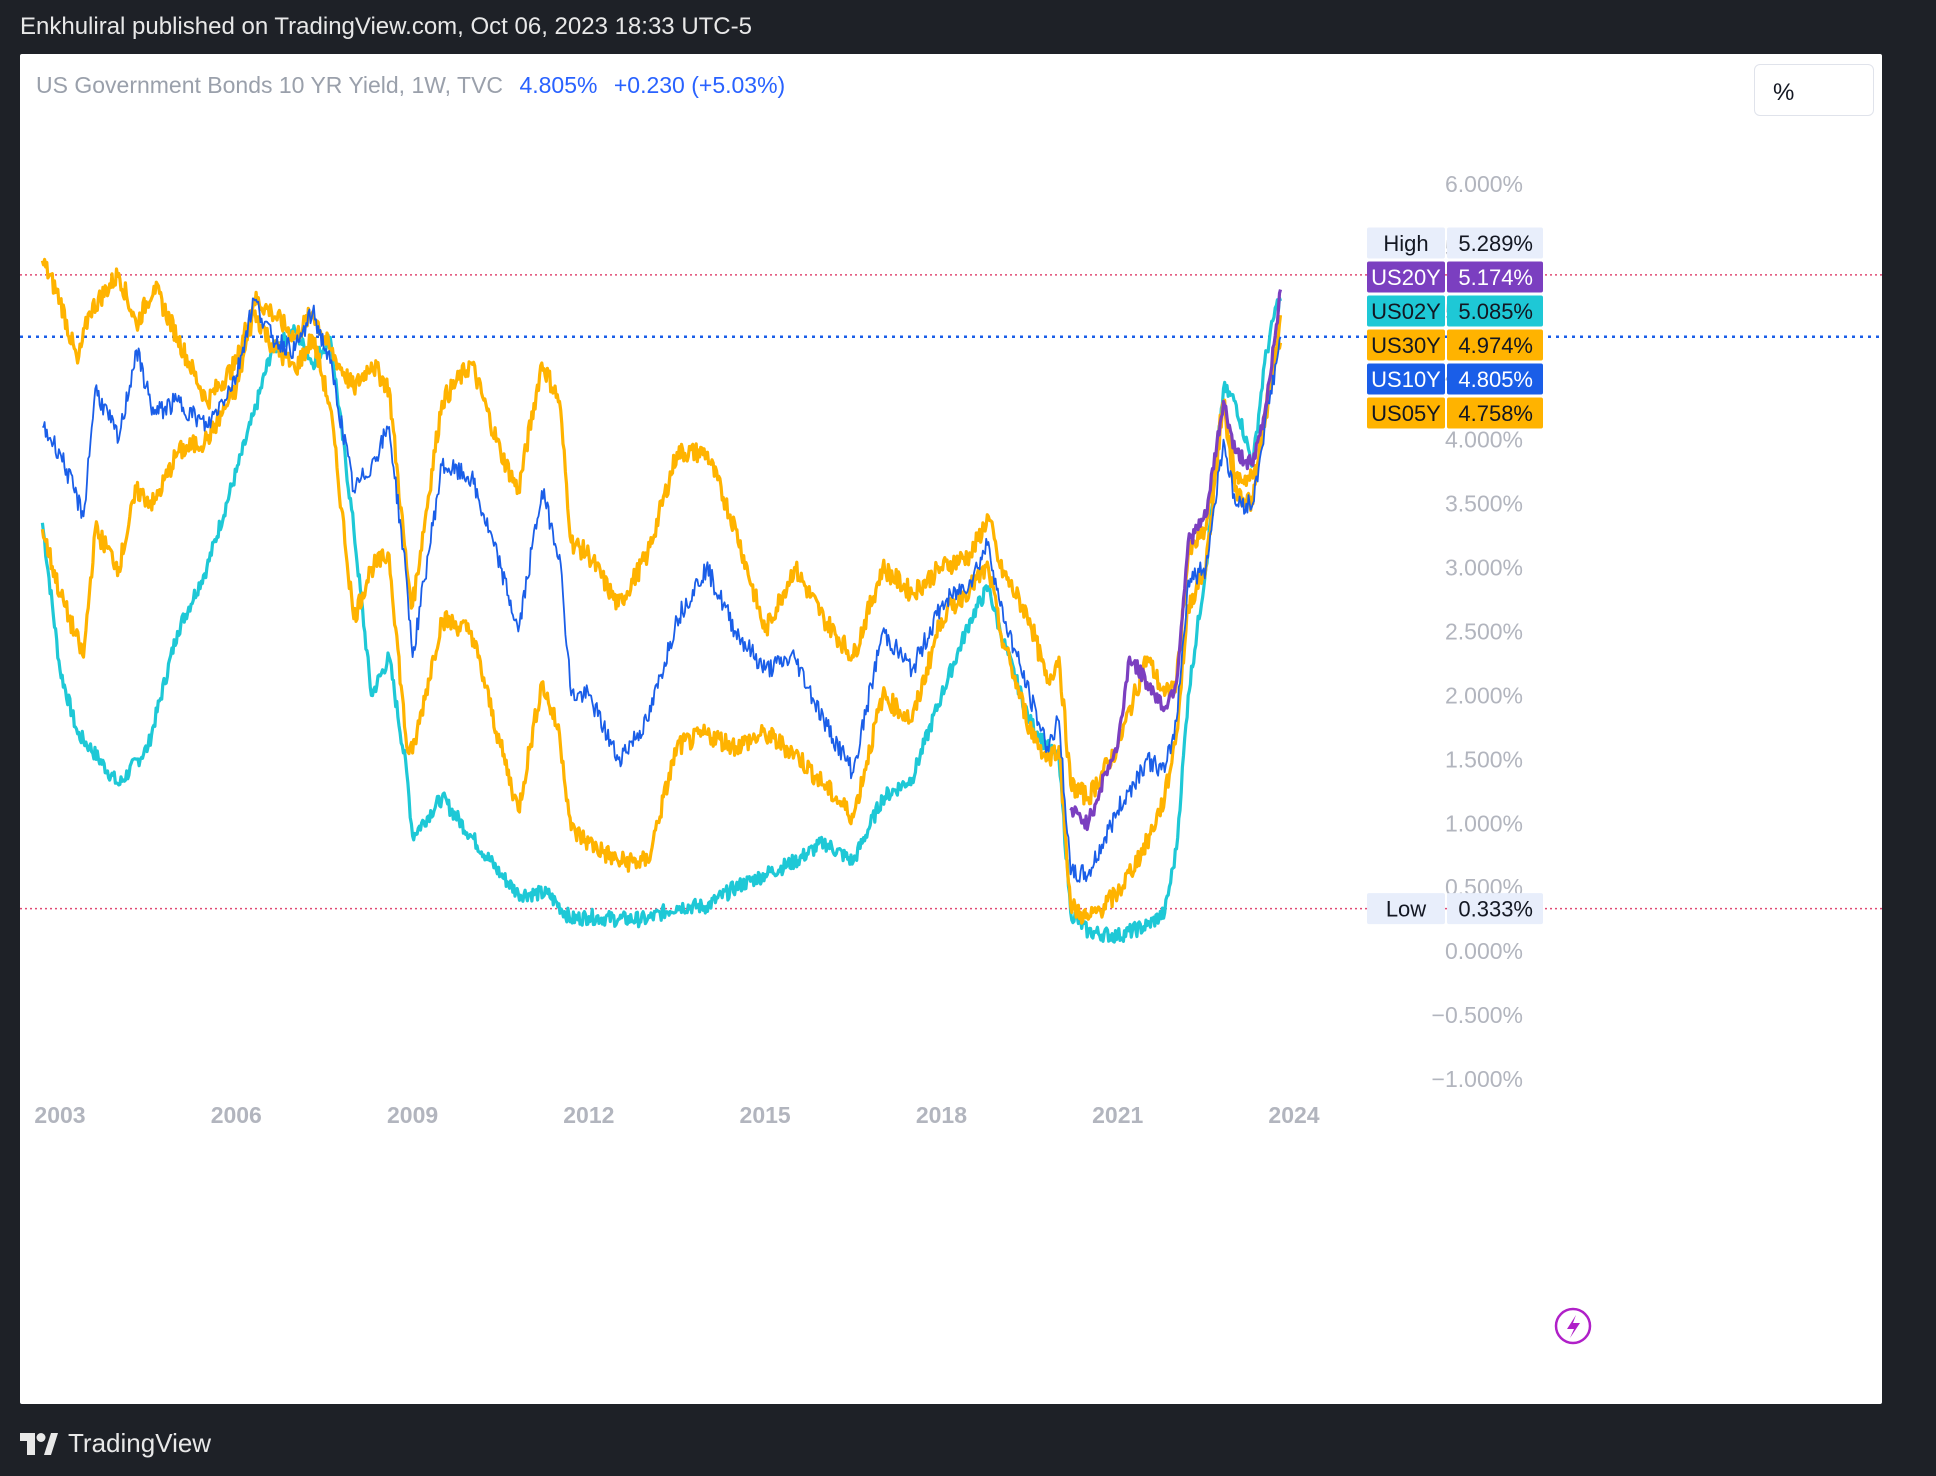 The image size is (1936, 1476). Describe the element at coordinates (699, 85) in the screenshot. I see `legend-change: +0.230 (+5.03%)` at that location.